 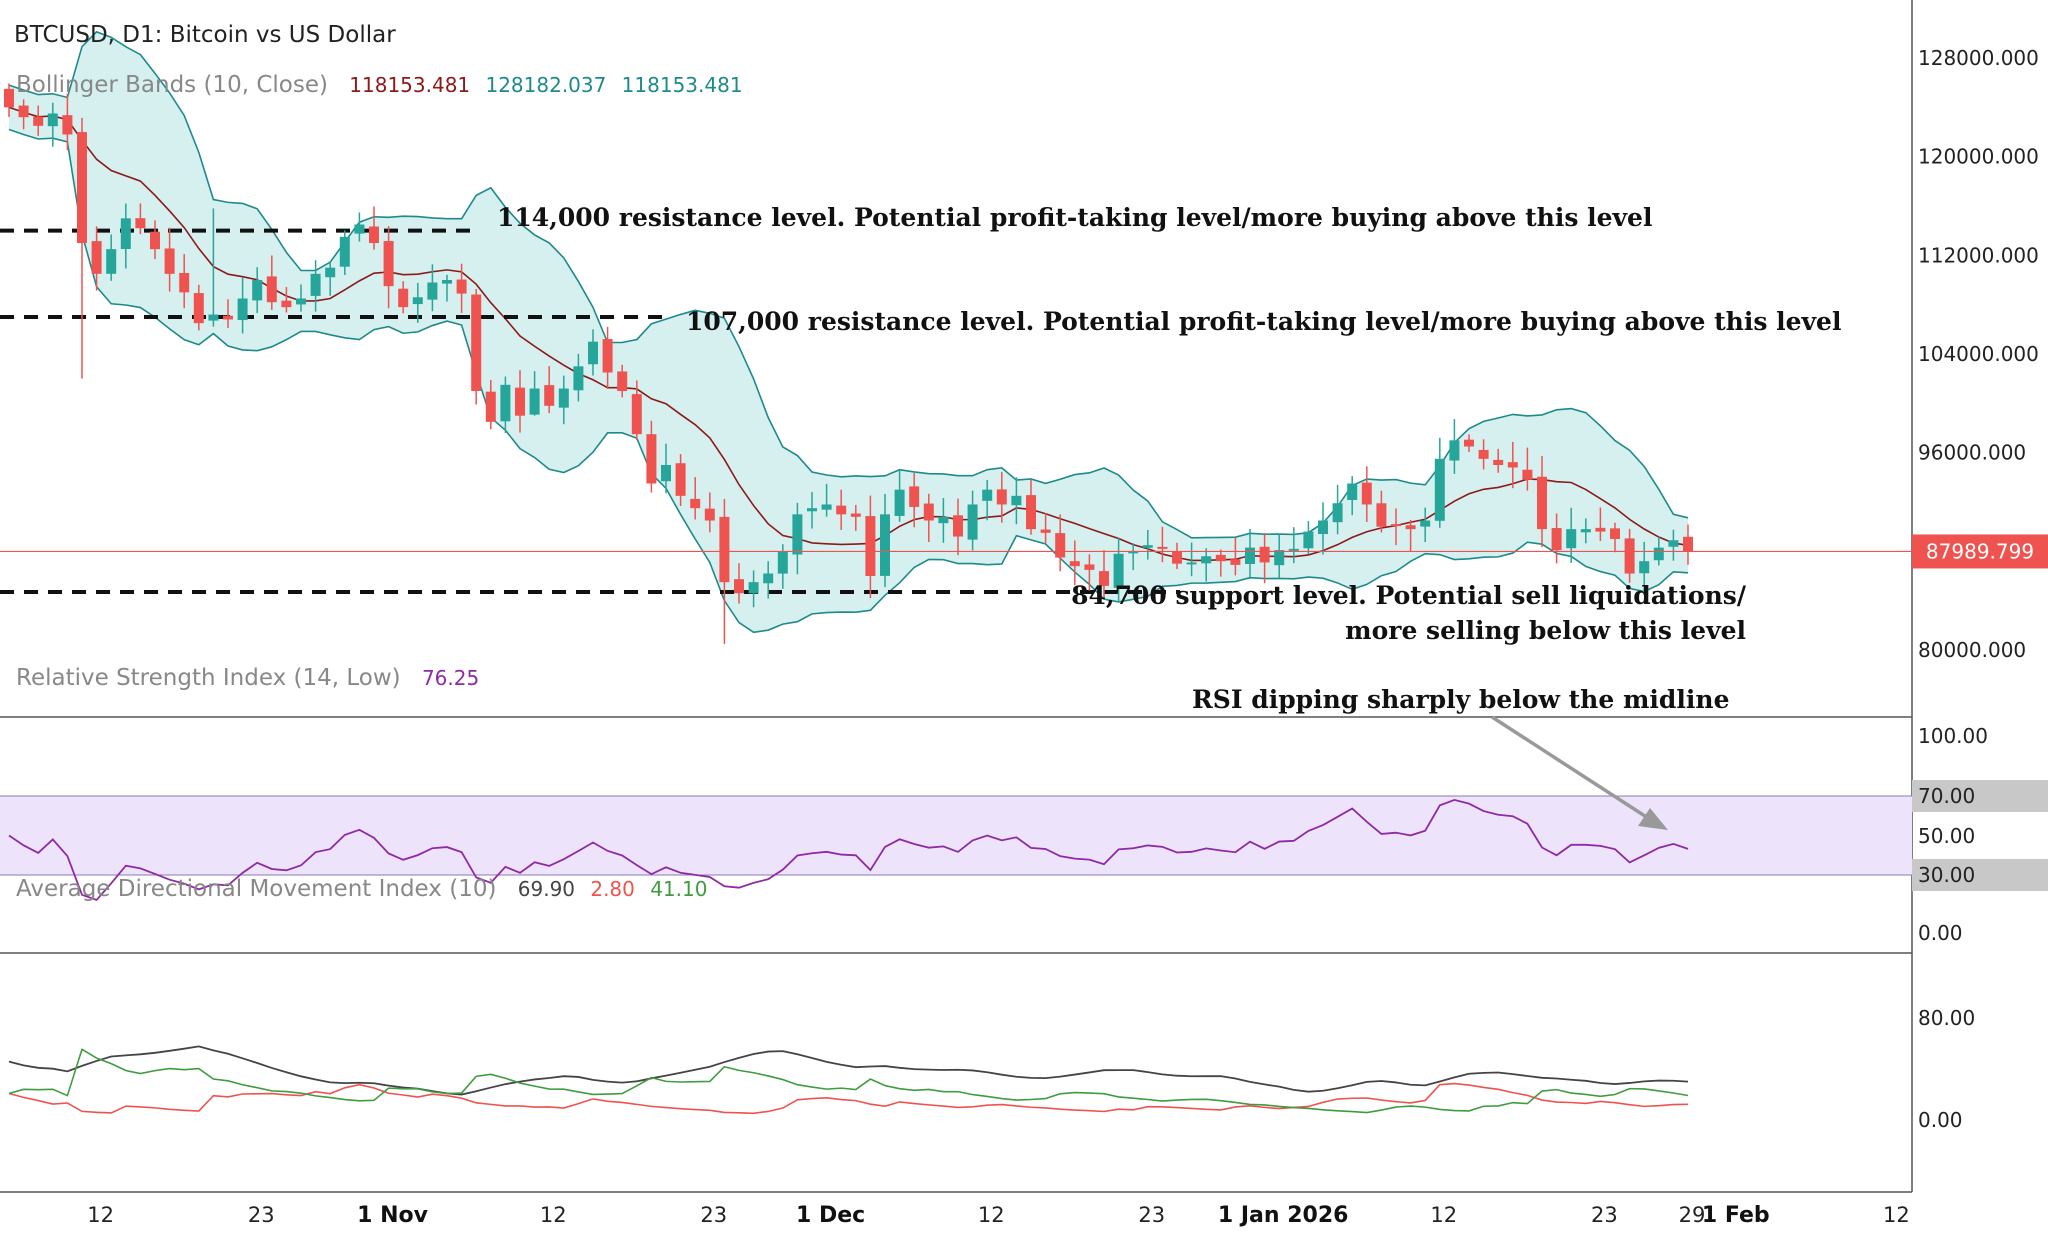 What do you see at coordinates (1570, 767) in the screenshot?
I see `rsi-annotation-arrow-line` at bounding box center [1570, 767].